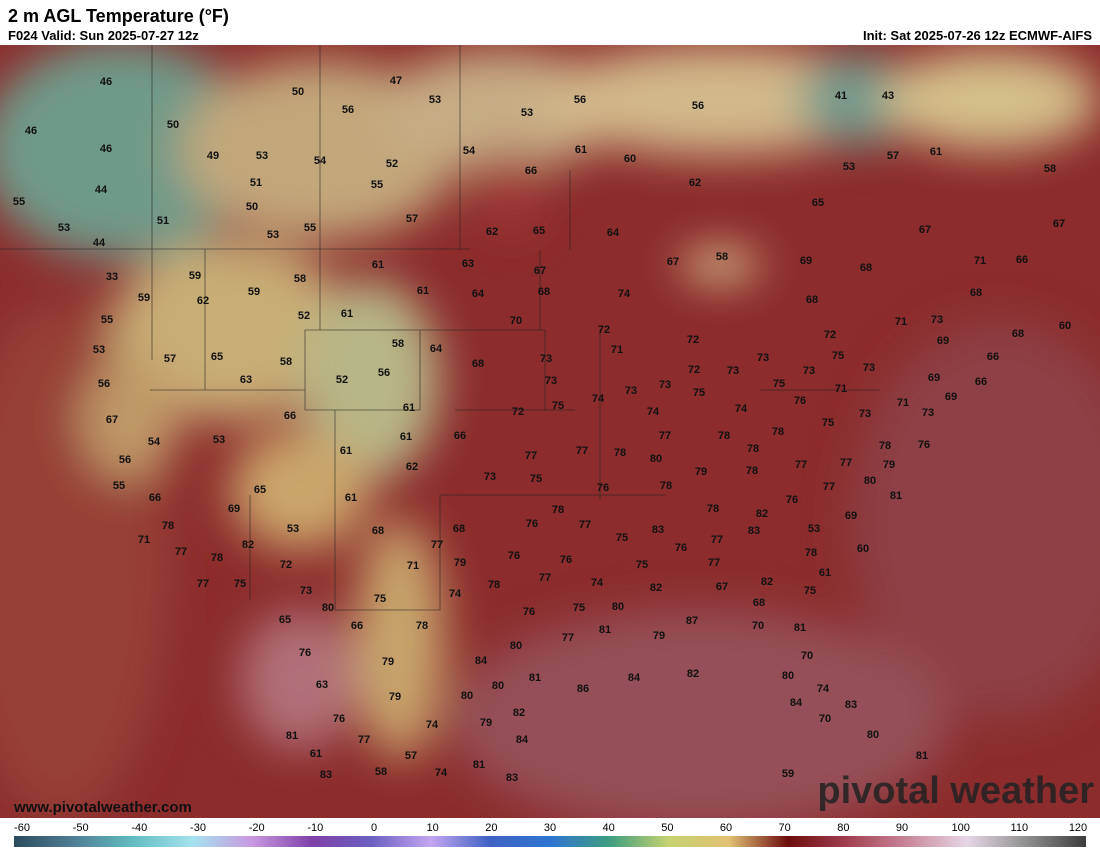 Image resolution: width=1100 pixels, height=850 pixels. What do you see at coordinates (286, 565) in the screenshot?
I see `station-value: 72` at bounding box center [286, 565].